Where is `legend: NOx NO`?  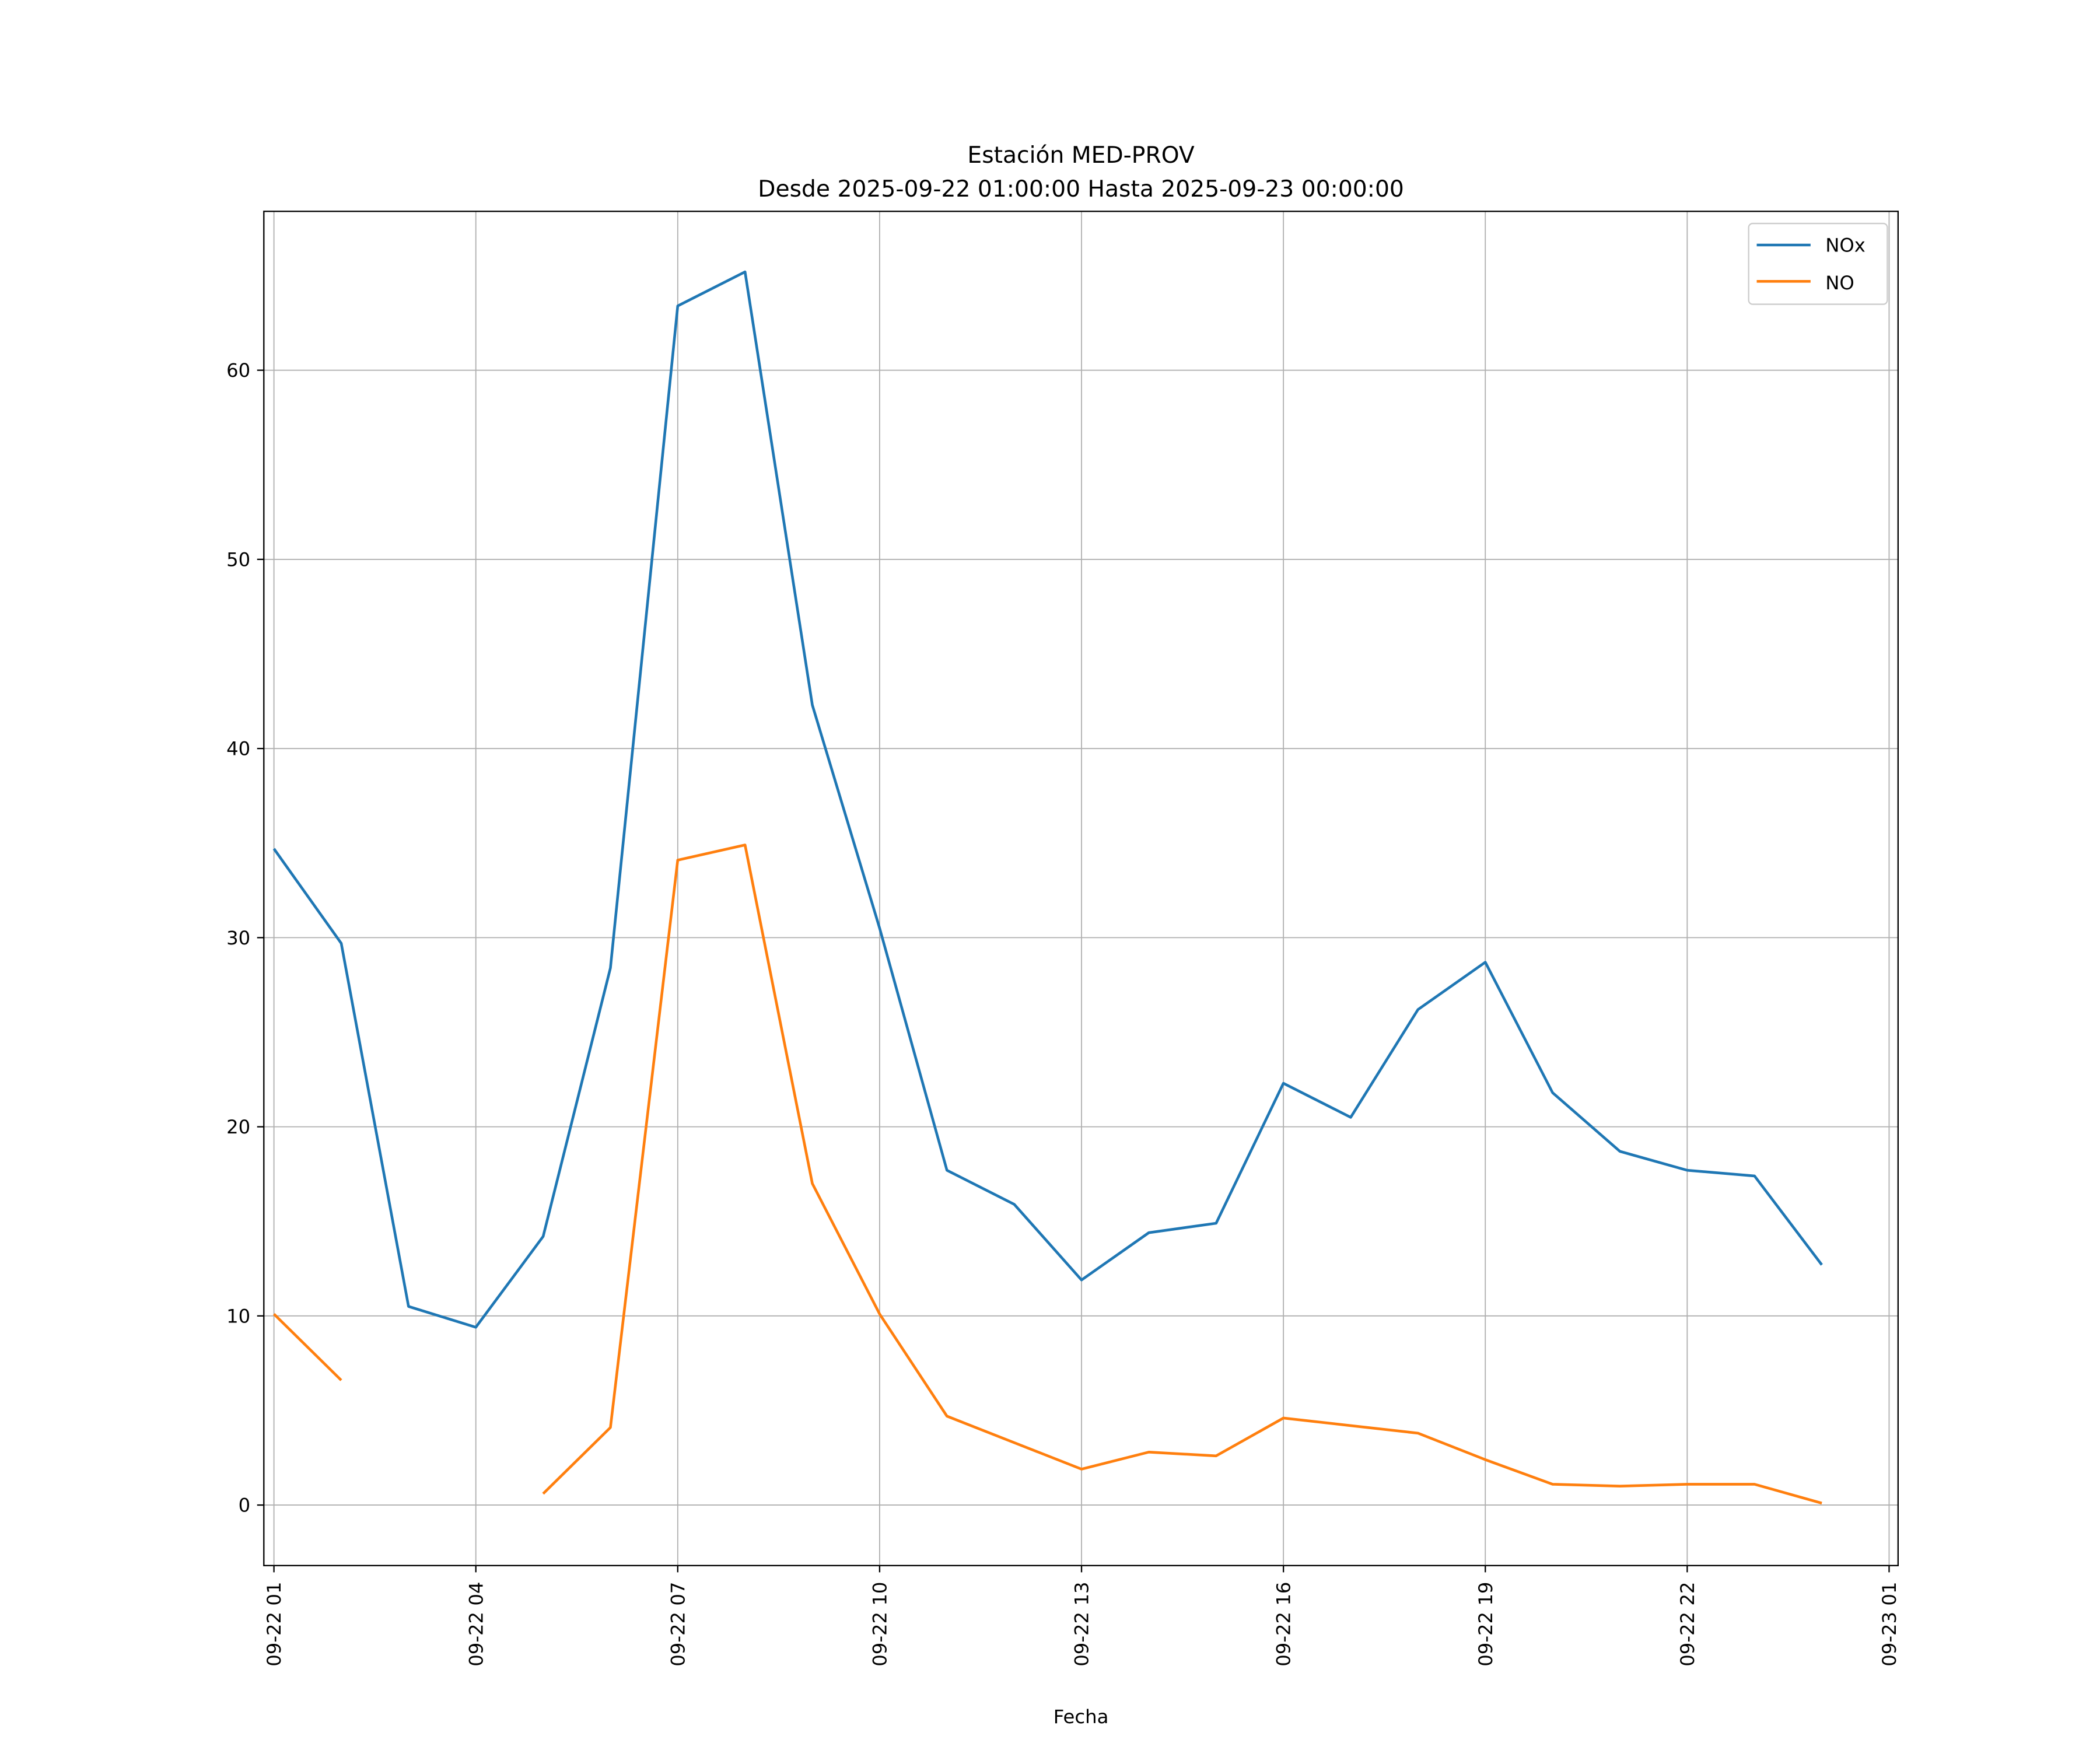 legend: NOx NO is located at coordinates (1818, 263).